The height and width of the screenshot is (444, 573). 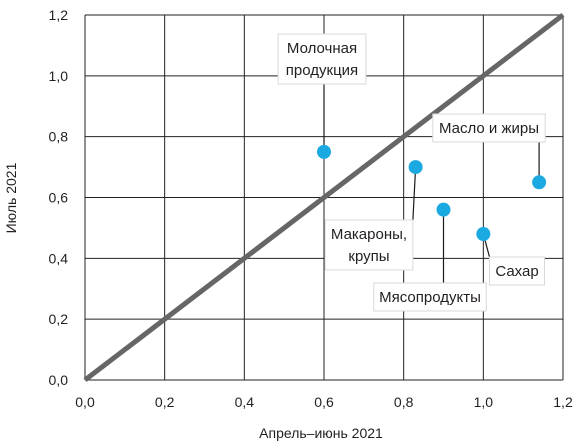 I want to click on y-tick-label: 0,2, so click(x=59, y=319).